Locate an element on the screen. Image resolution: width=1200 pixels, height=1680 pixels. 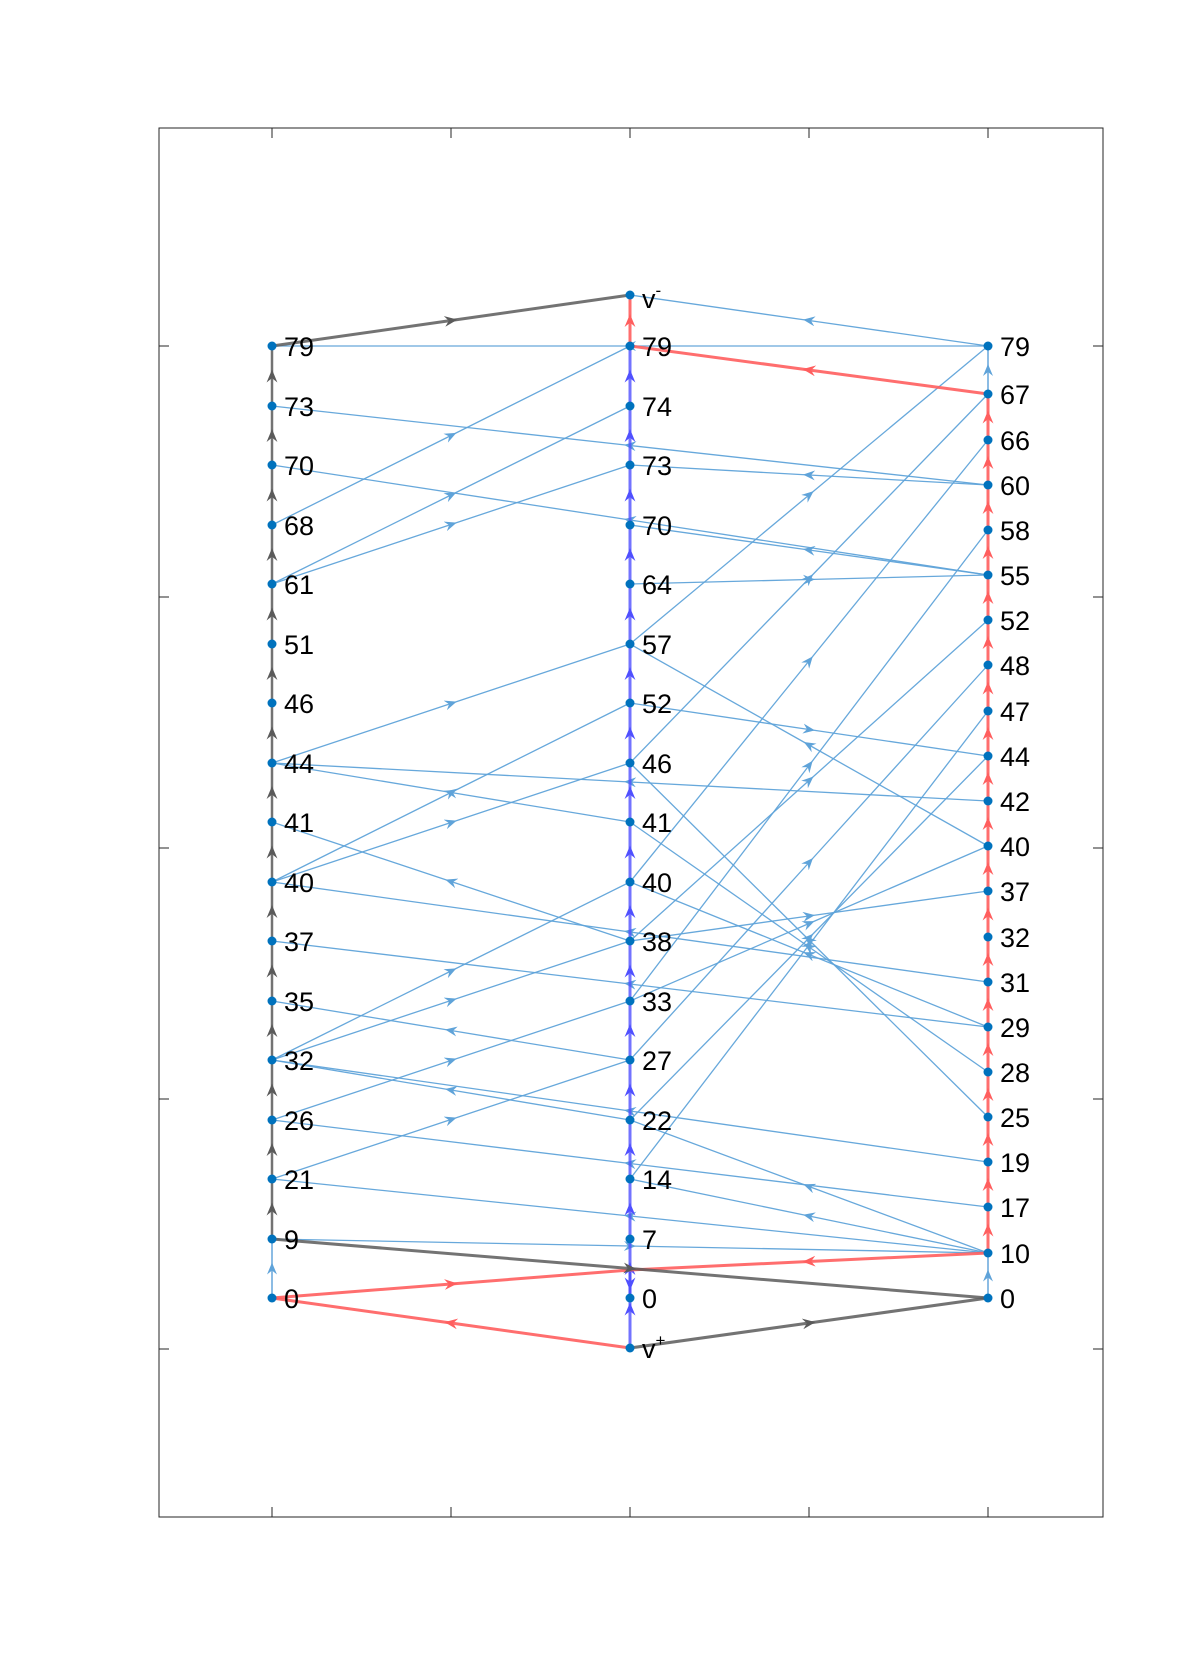
middle-node-label: 70 is located at coordinates (657, 526).